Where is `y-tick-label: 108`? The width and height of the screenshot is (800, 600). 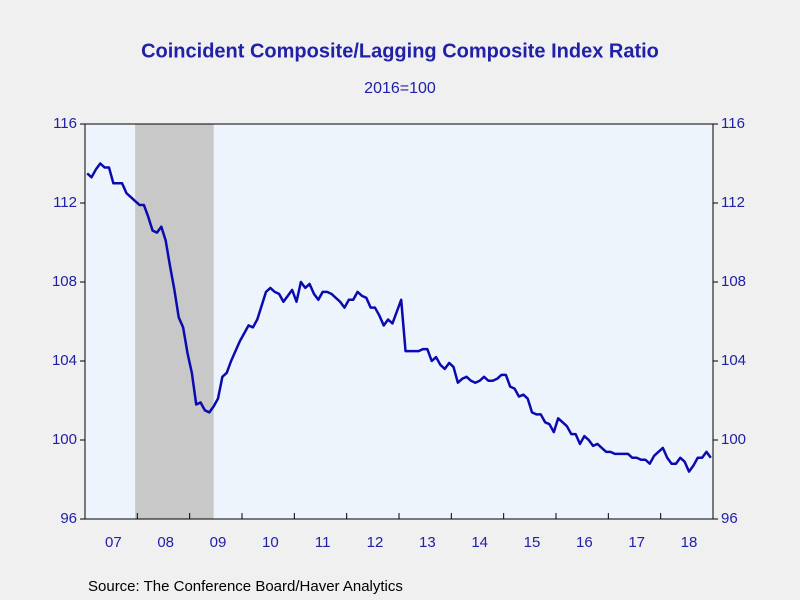 y-tick-label: 108 is located at coordinates (64, 281).